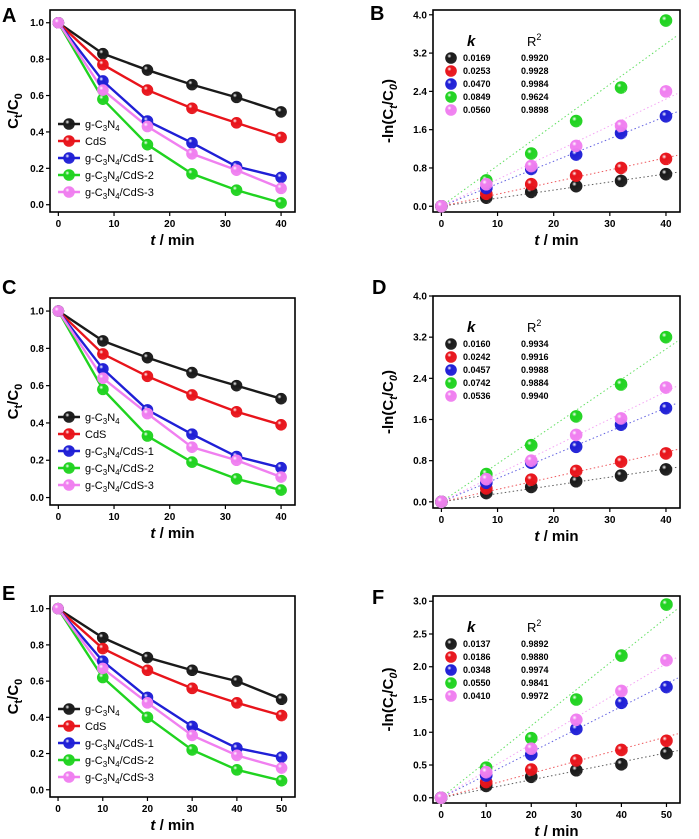 The image size is (699, 839). What do you see at coordinates (477, 396) in the screenshot?
I see `k-value: 0.0536` at bounding box center [477, 396].